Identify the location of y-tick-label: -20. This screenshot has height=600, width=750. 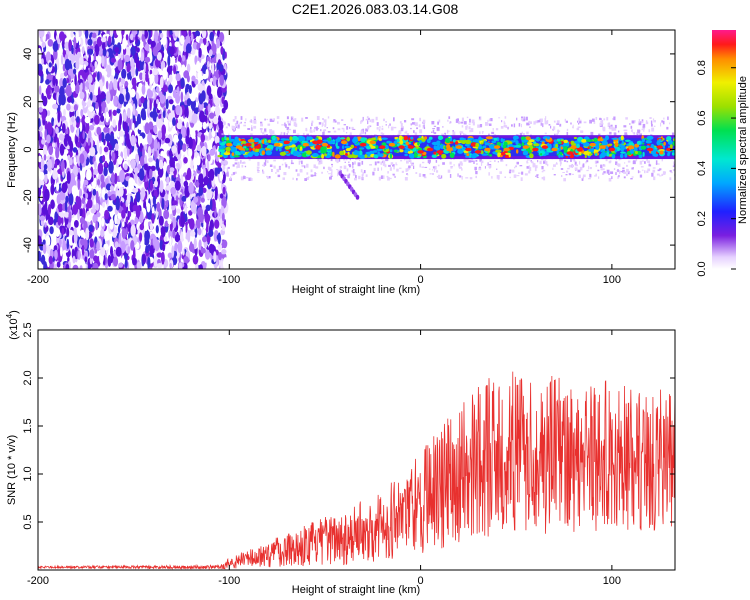
(28, 197).